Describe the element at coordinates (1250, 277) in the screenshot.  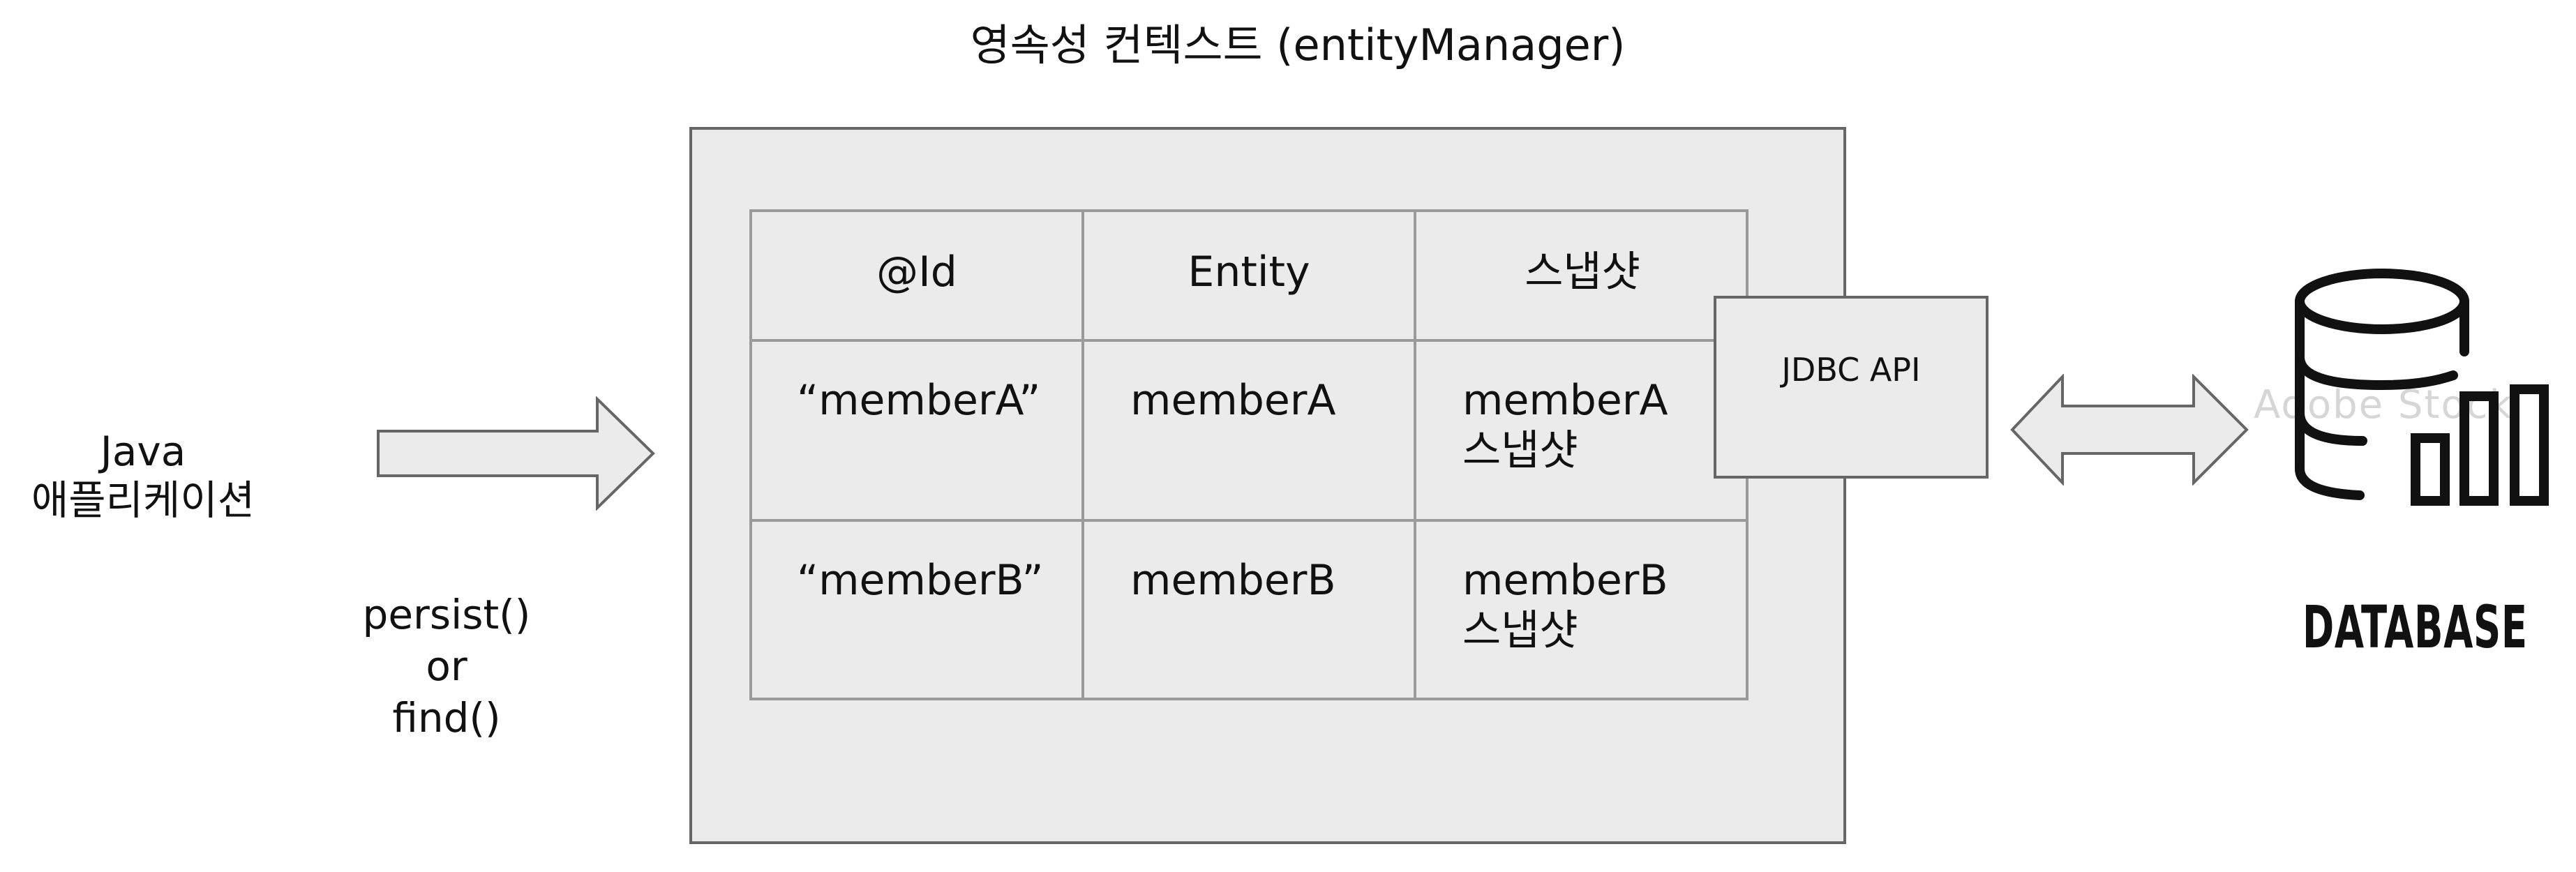
I see `header-entity: Entity` at that location.